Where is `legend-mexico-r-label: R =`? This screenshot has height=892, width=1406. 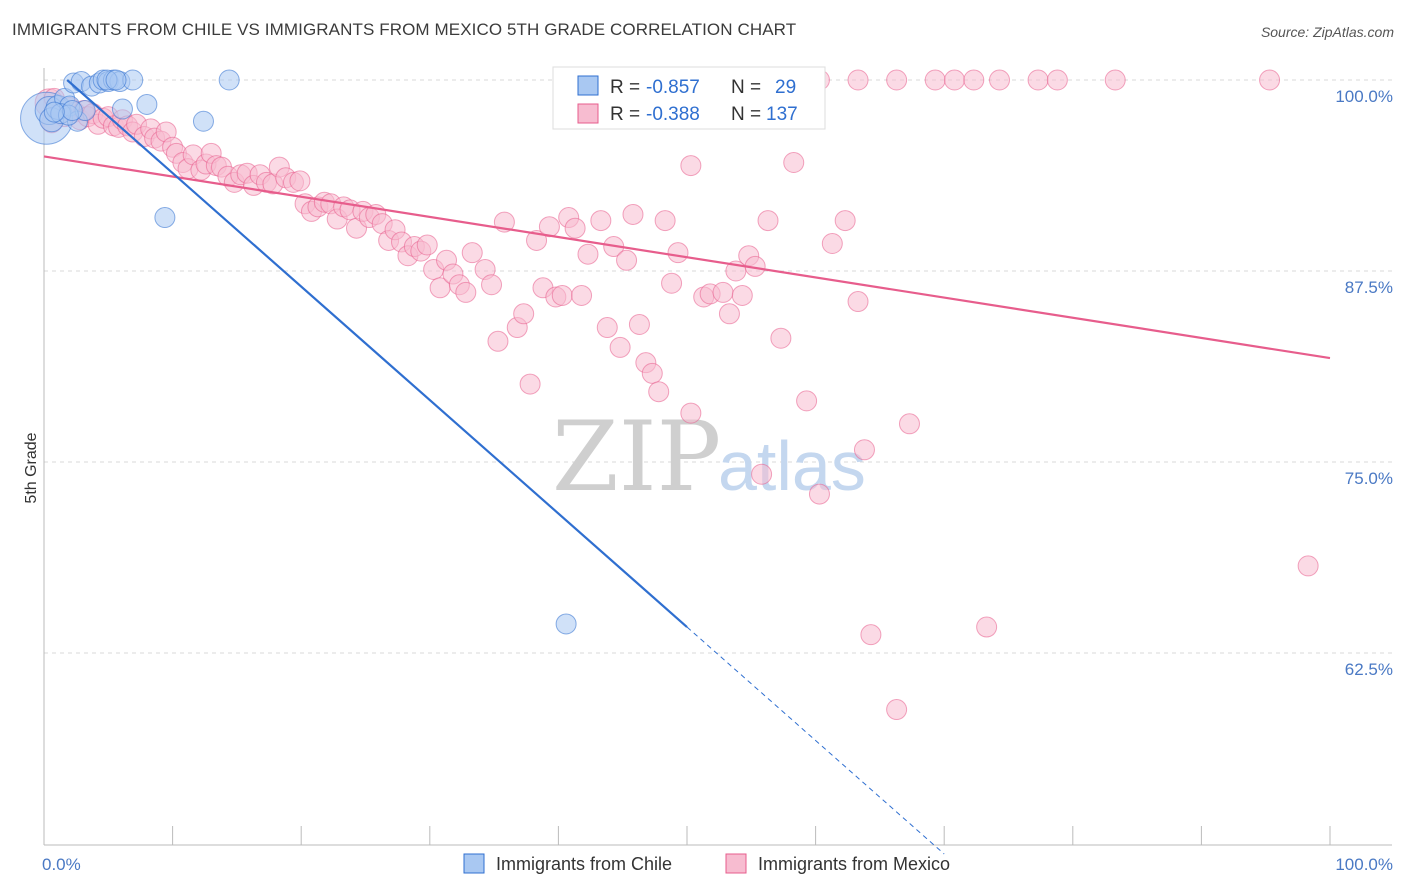
legend-mexico-r-label: R = is located at coordinates (625, 114).